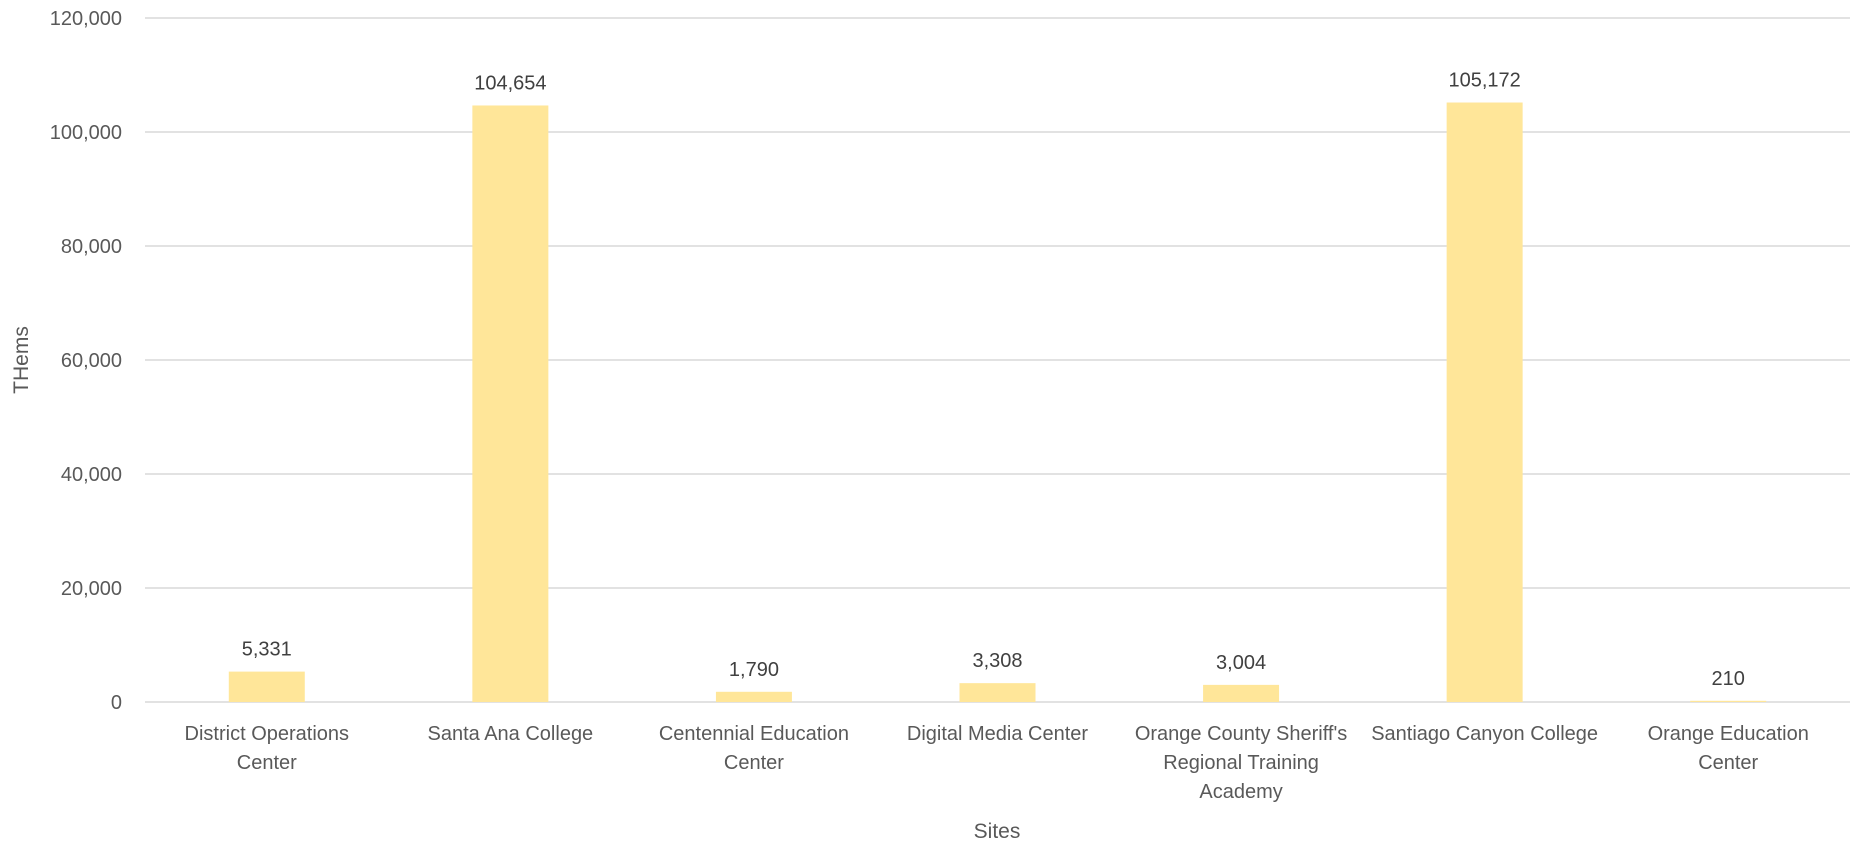  I want to click on x-category-label: Orange Education, so click(1728, 734).